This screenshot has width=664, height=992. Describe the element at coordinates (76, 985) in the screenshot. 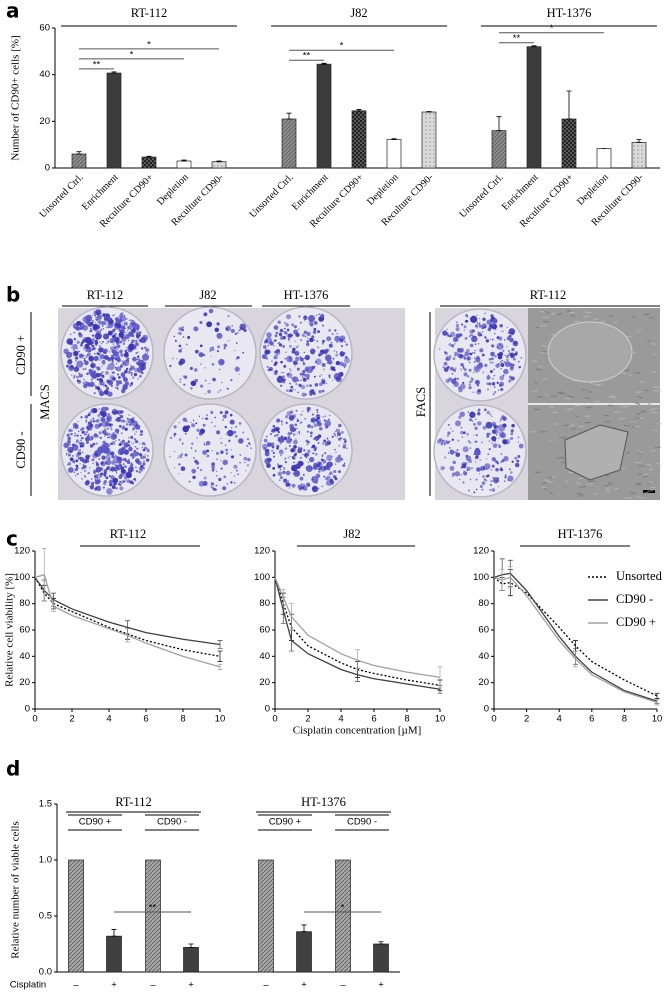

I see `x-tick-label: –` at that location.